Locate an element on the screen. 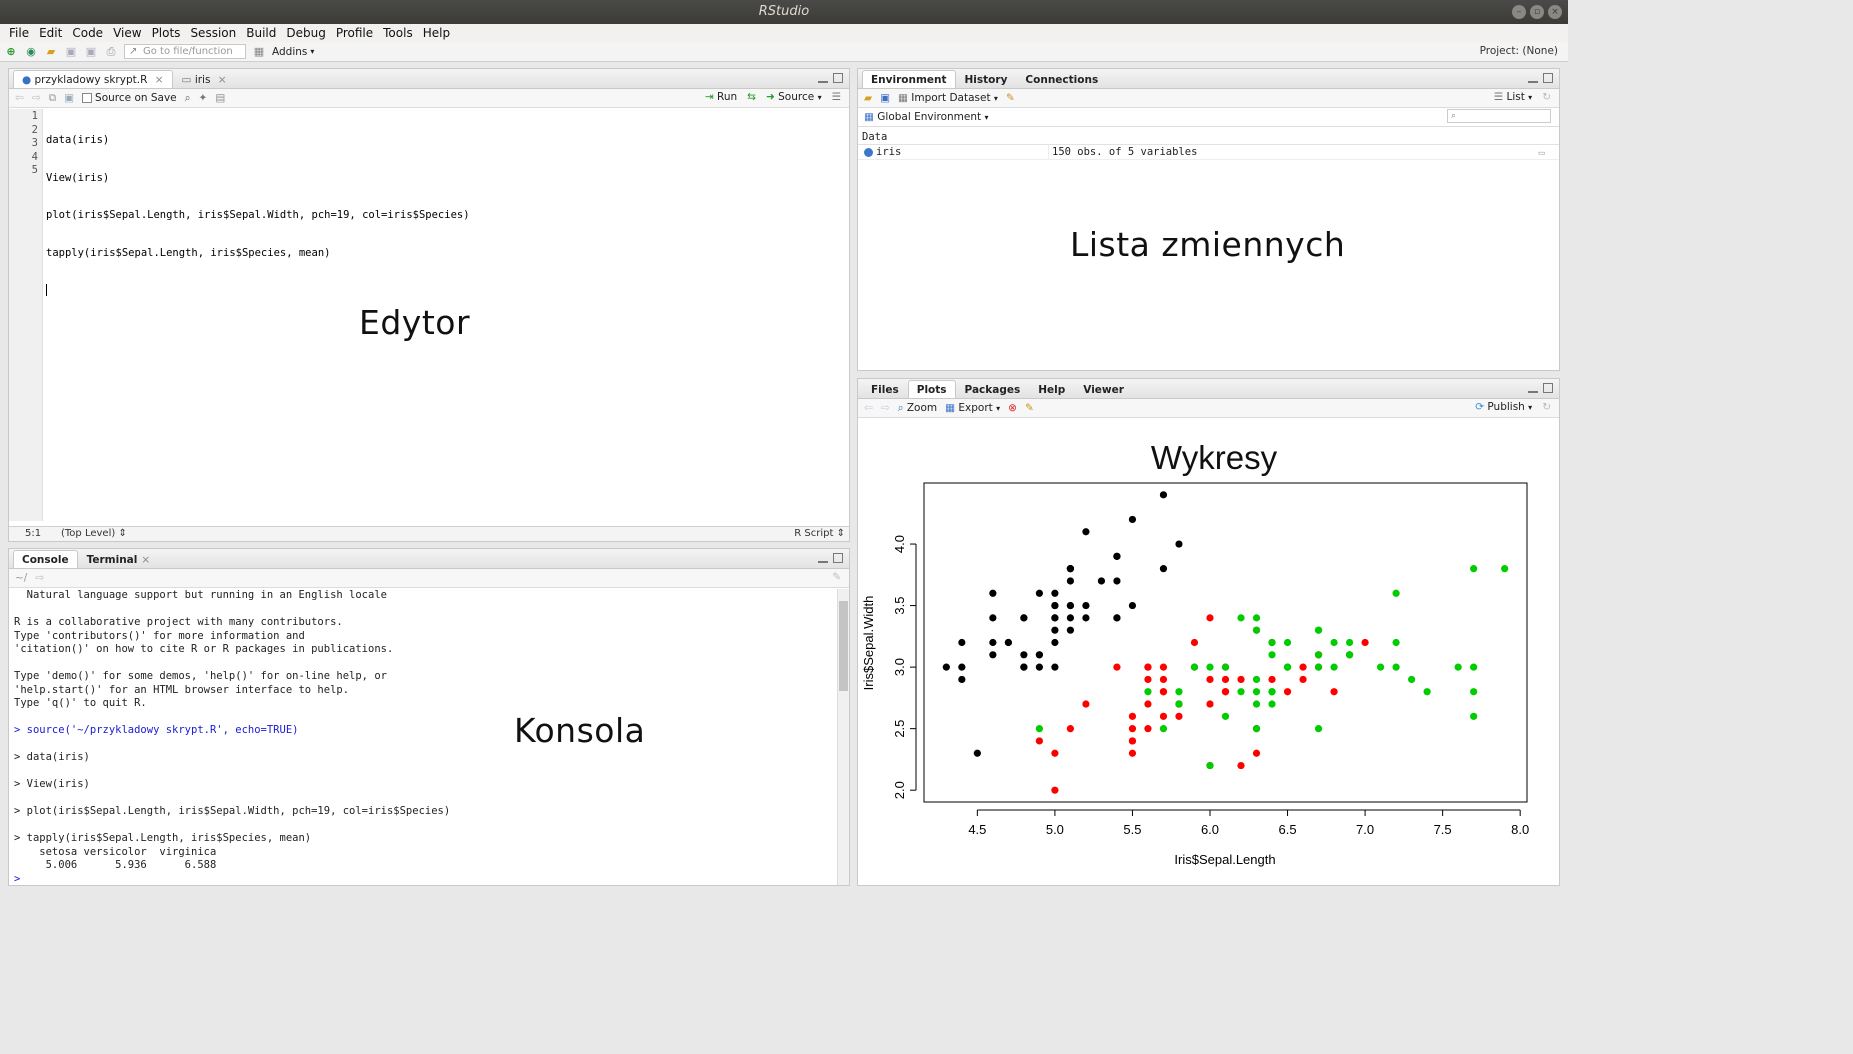 The height and width of the screenshot is (1054, 1853). view-mode-button: ☰ List ▾ is located at coordinates (1513, 97).